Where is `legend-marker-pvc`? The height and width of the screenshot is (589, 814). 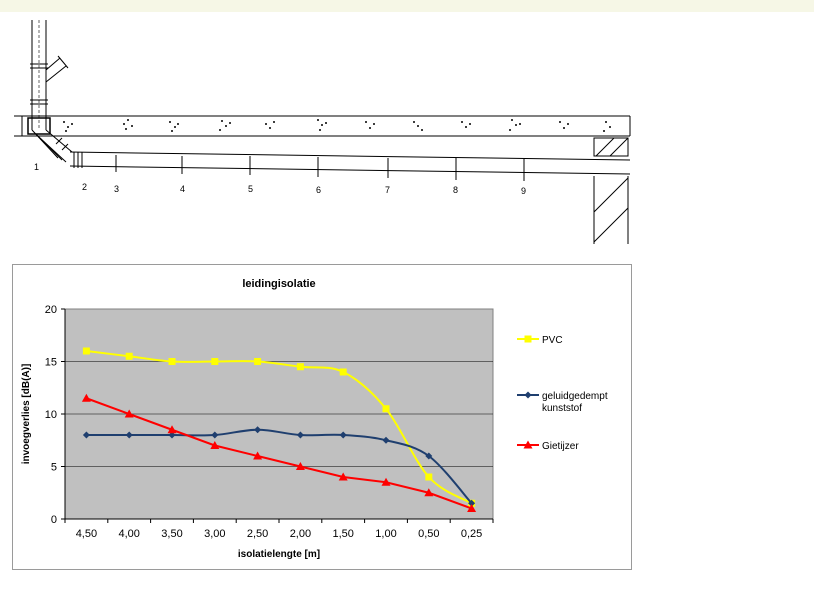
legend-marker-pvc is located at coordinates (528, 339).